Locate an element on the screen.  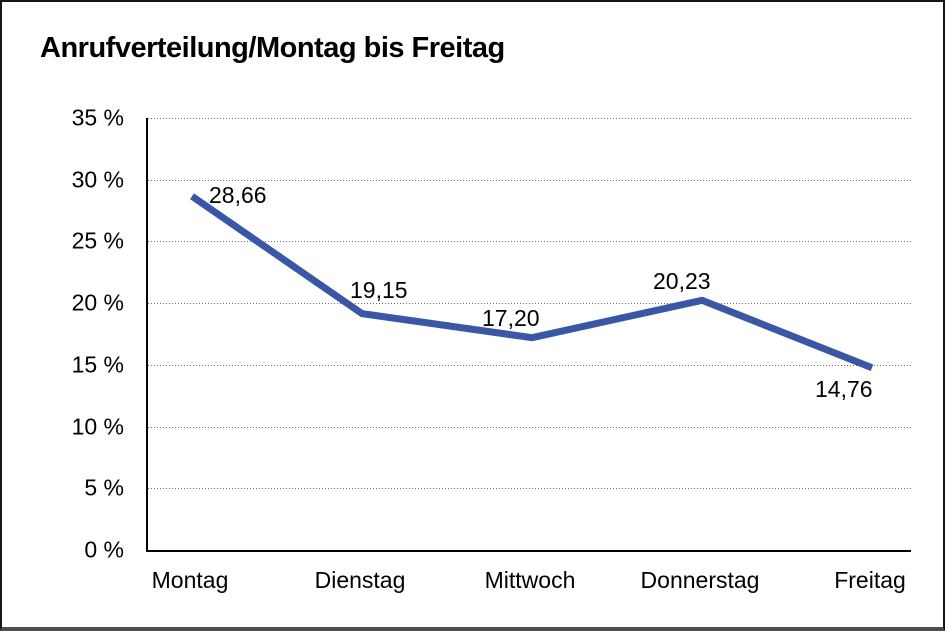
y-tick-label: 0 % is located at coordinates (104, 549).